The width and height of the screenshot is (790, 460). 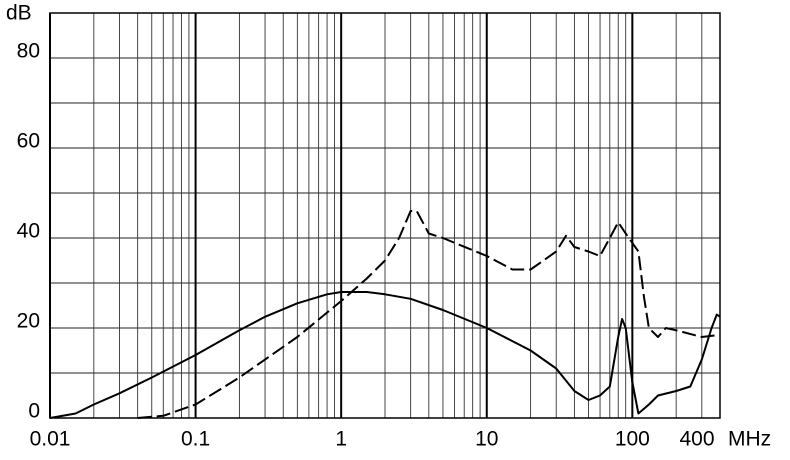 What do you see at coordinates (28, 321) in the screenshot?
I see `y-tick-label: 20` at bounding box center [28, 321].